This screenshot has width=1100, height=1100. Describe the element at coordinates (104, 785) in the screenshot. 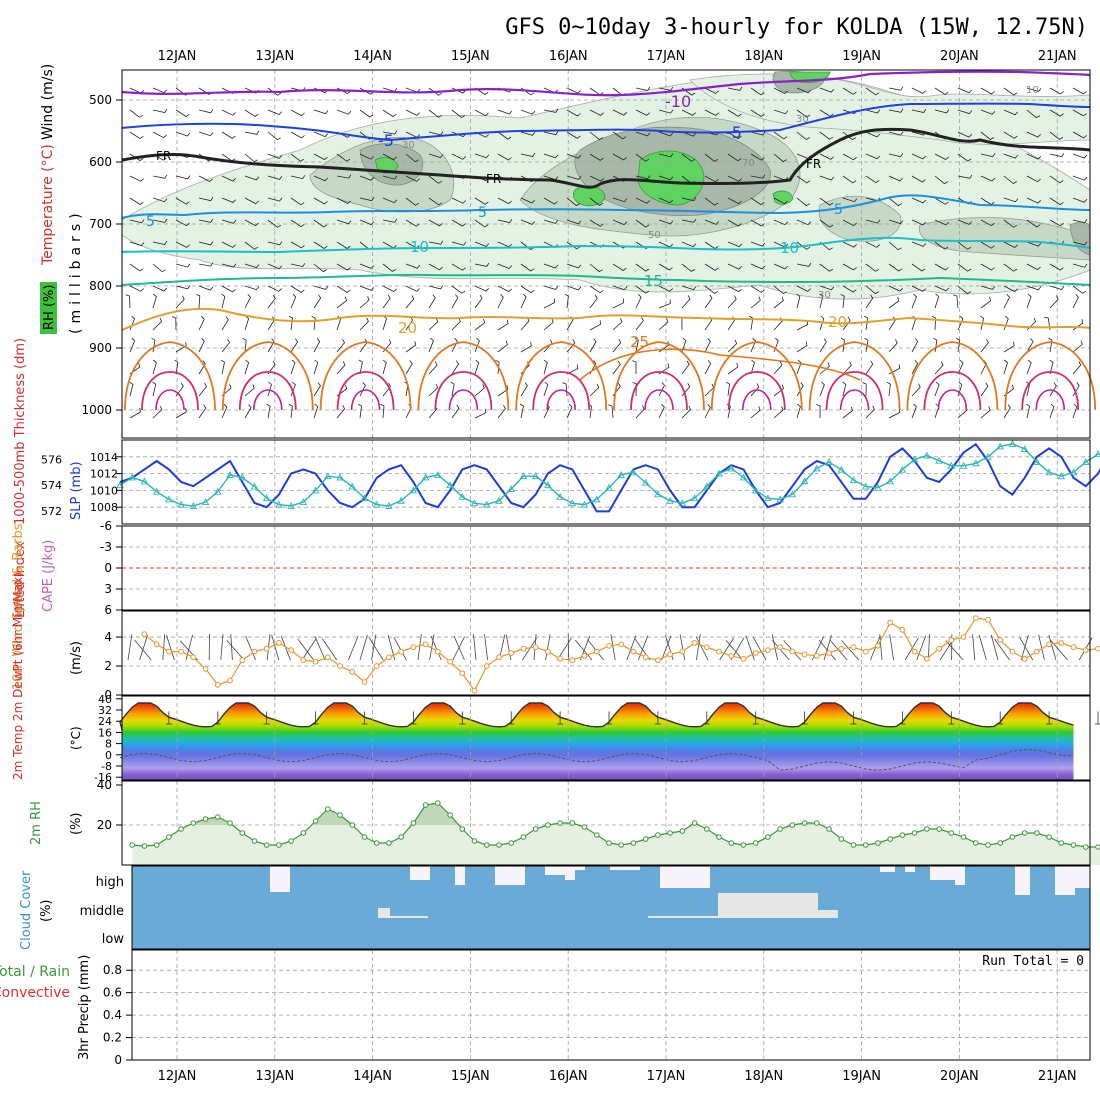

I see `rh2m-tick: 40` at that location.